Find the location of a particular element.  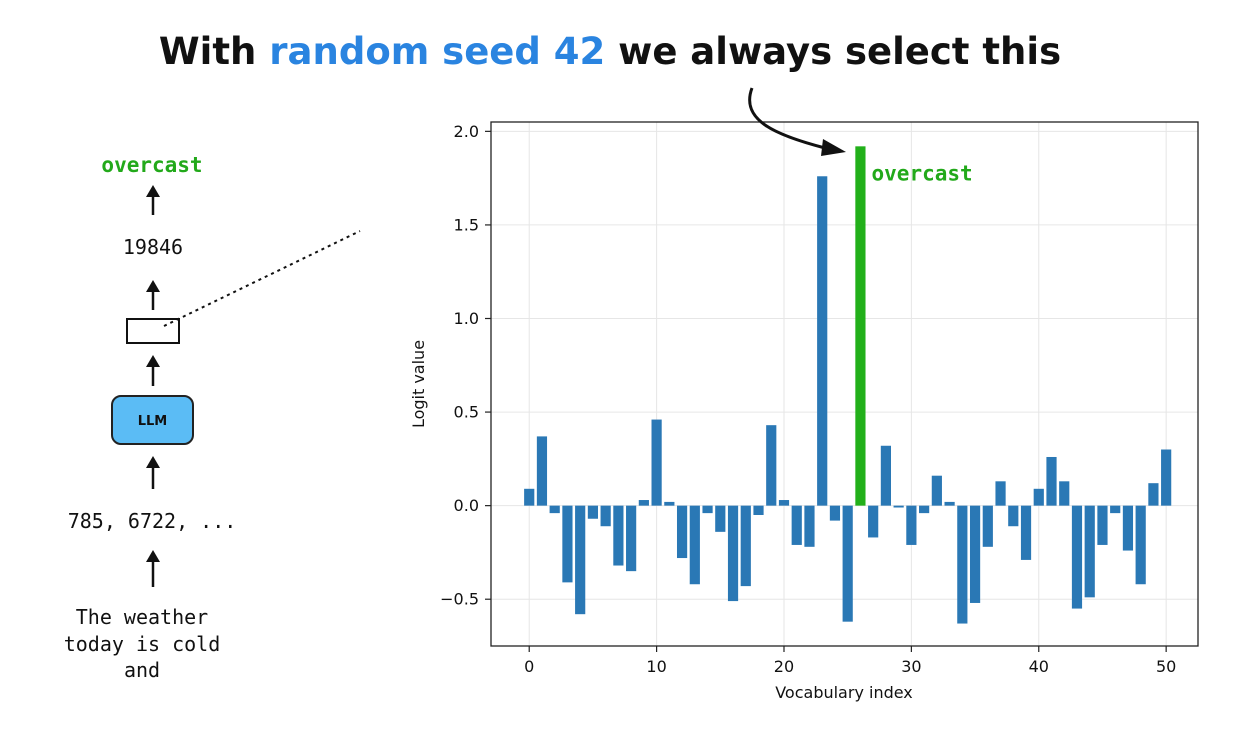

y-tick-label: 1.5 is located at coordinates (466, 224).